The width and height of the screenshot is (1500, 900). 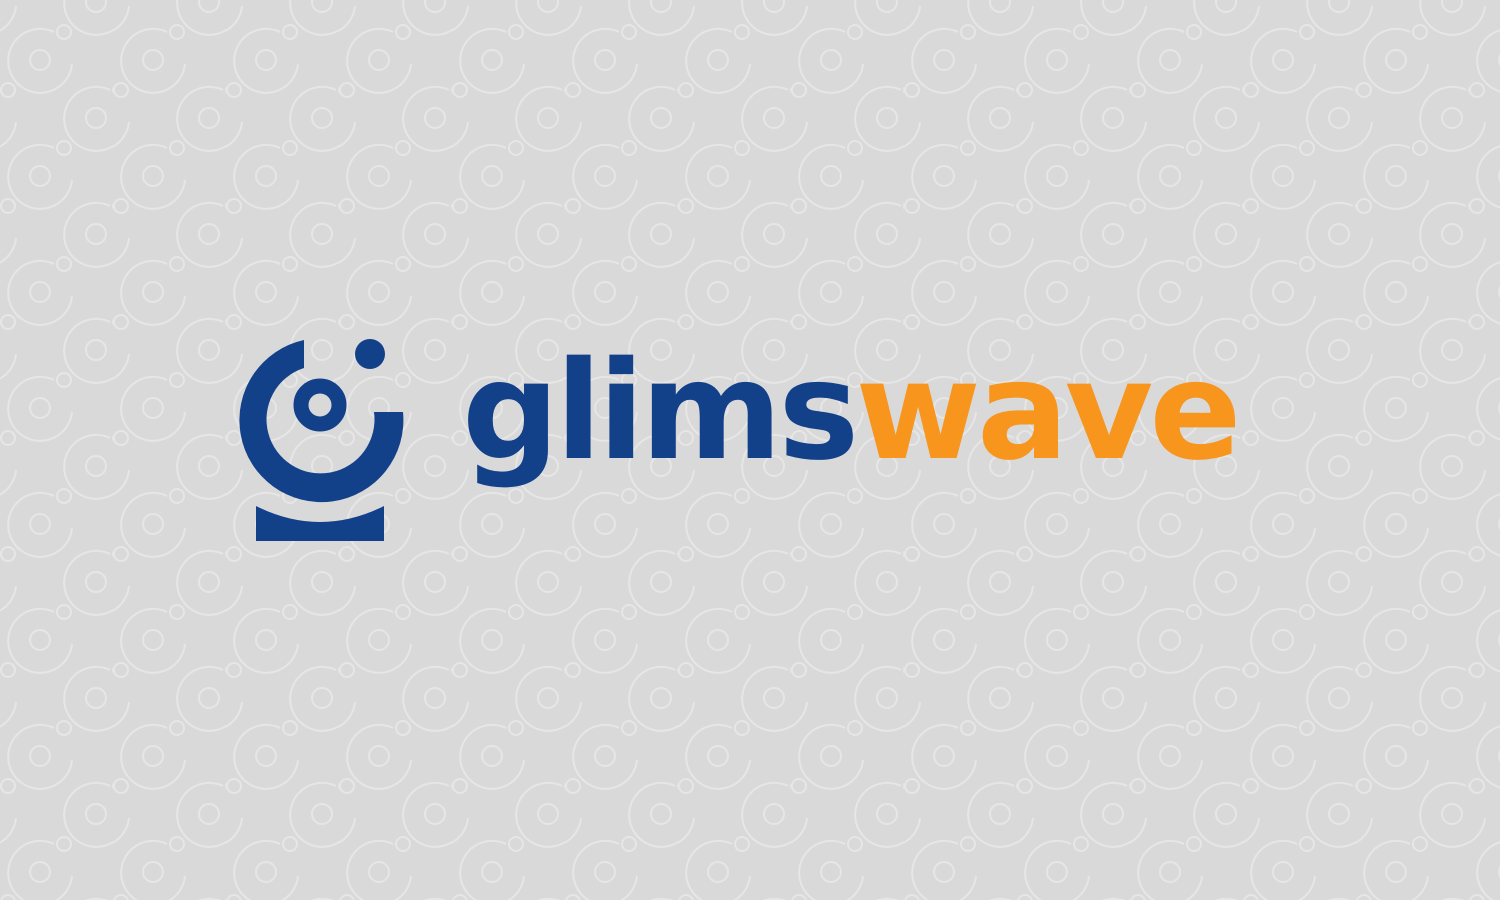 What do you see at coordinates (1048, 412) in the screenshot?
I see `wordmark-wave: wave` at bounding box center [1048, 412].